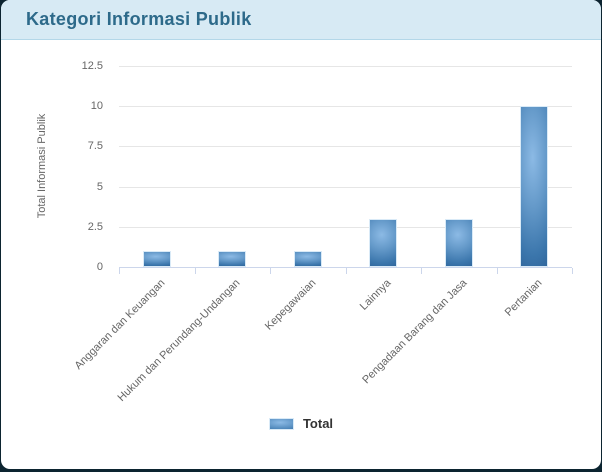 The width and height of the screenshot is (602, 472). What do you see at coordinates (157, 259) in the screenshot?
I see `bar-anggaran-dan-keuangan` at bounding box center [157, 259].